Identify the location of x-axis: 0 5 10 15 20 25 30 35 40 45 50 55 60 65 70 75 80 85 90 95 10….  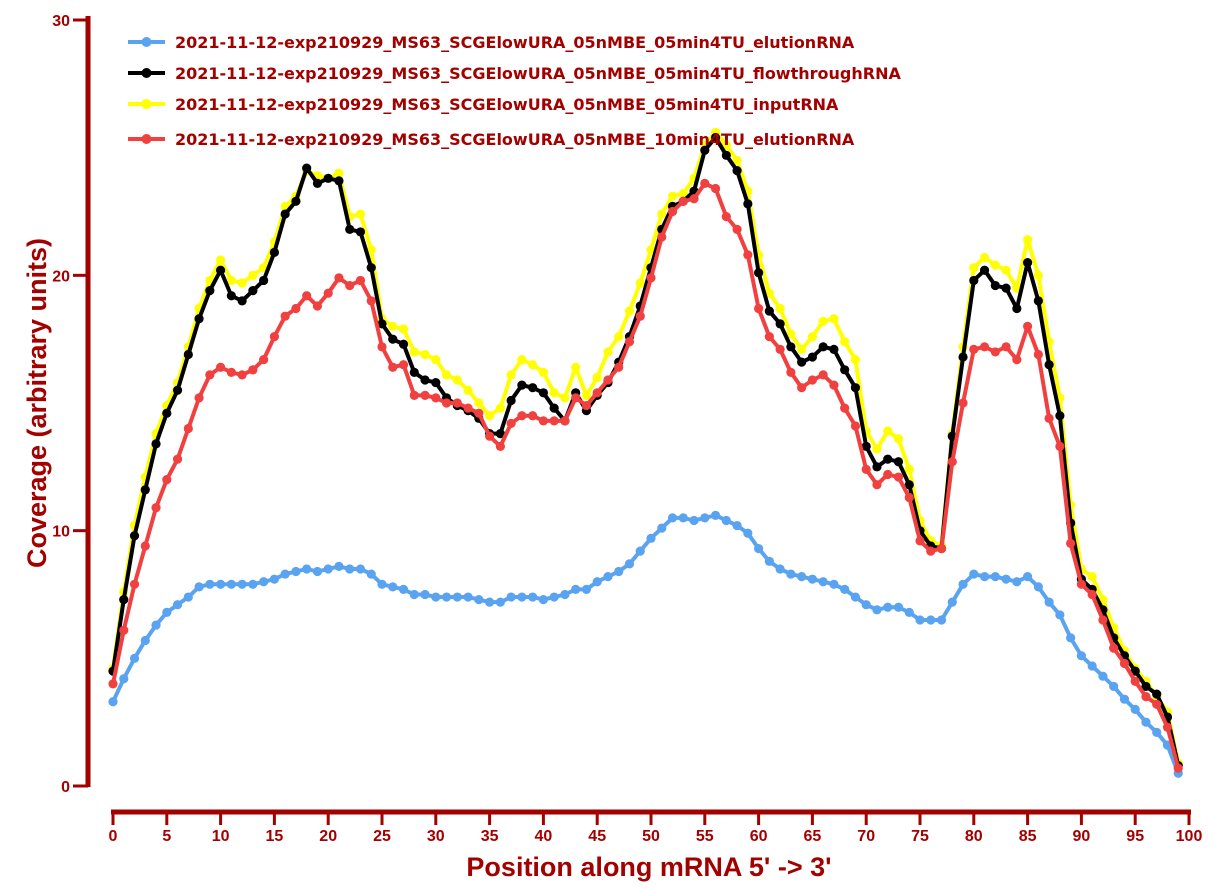
(655, 827).